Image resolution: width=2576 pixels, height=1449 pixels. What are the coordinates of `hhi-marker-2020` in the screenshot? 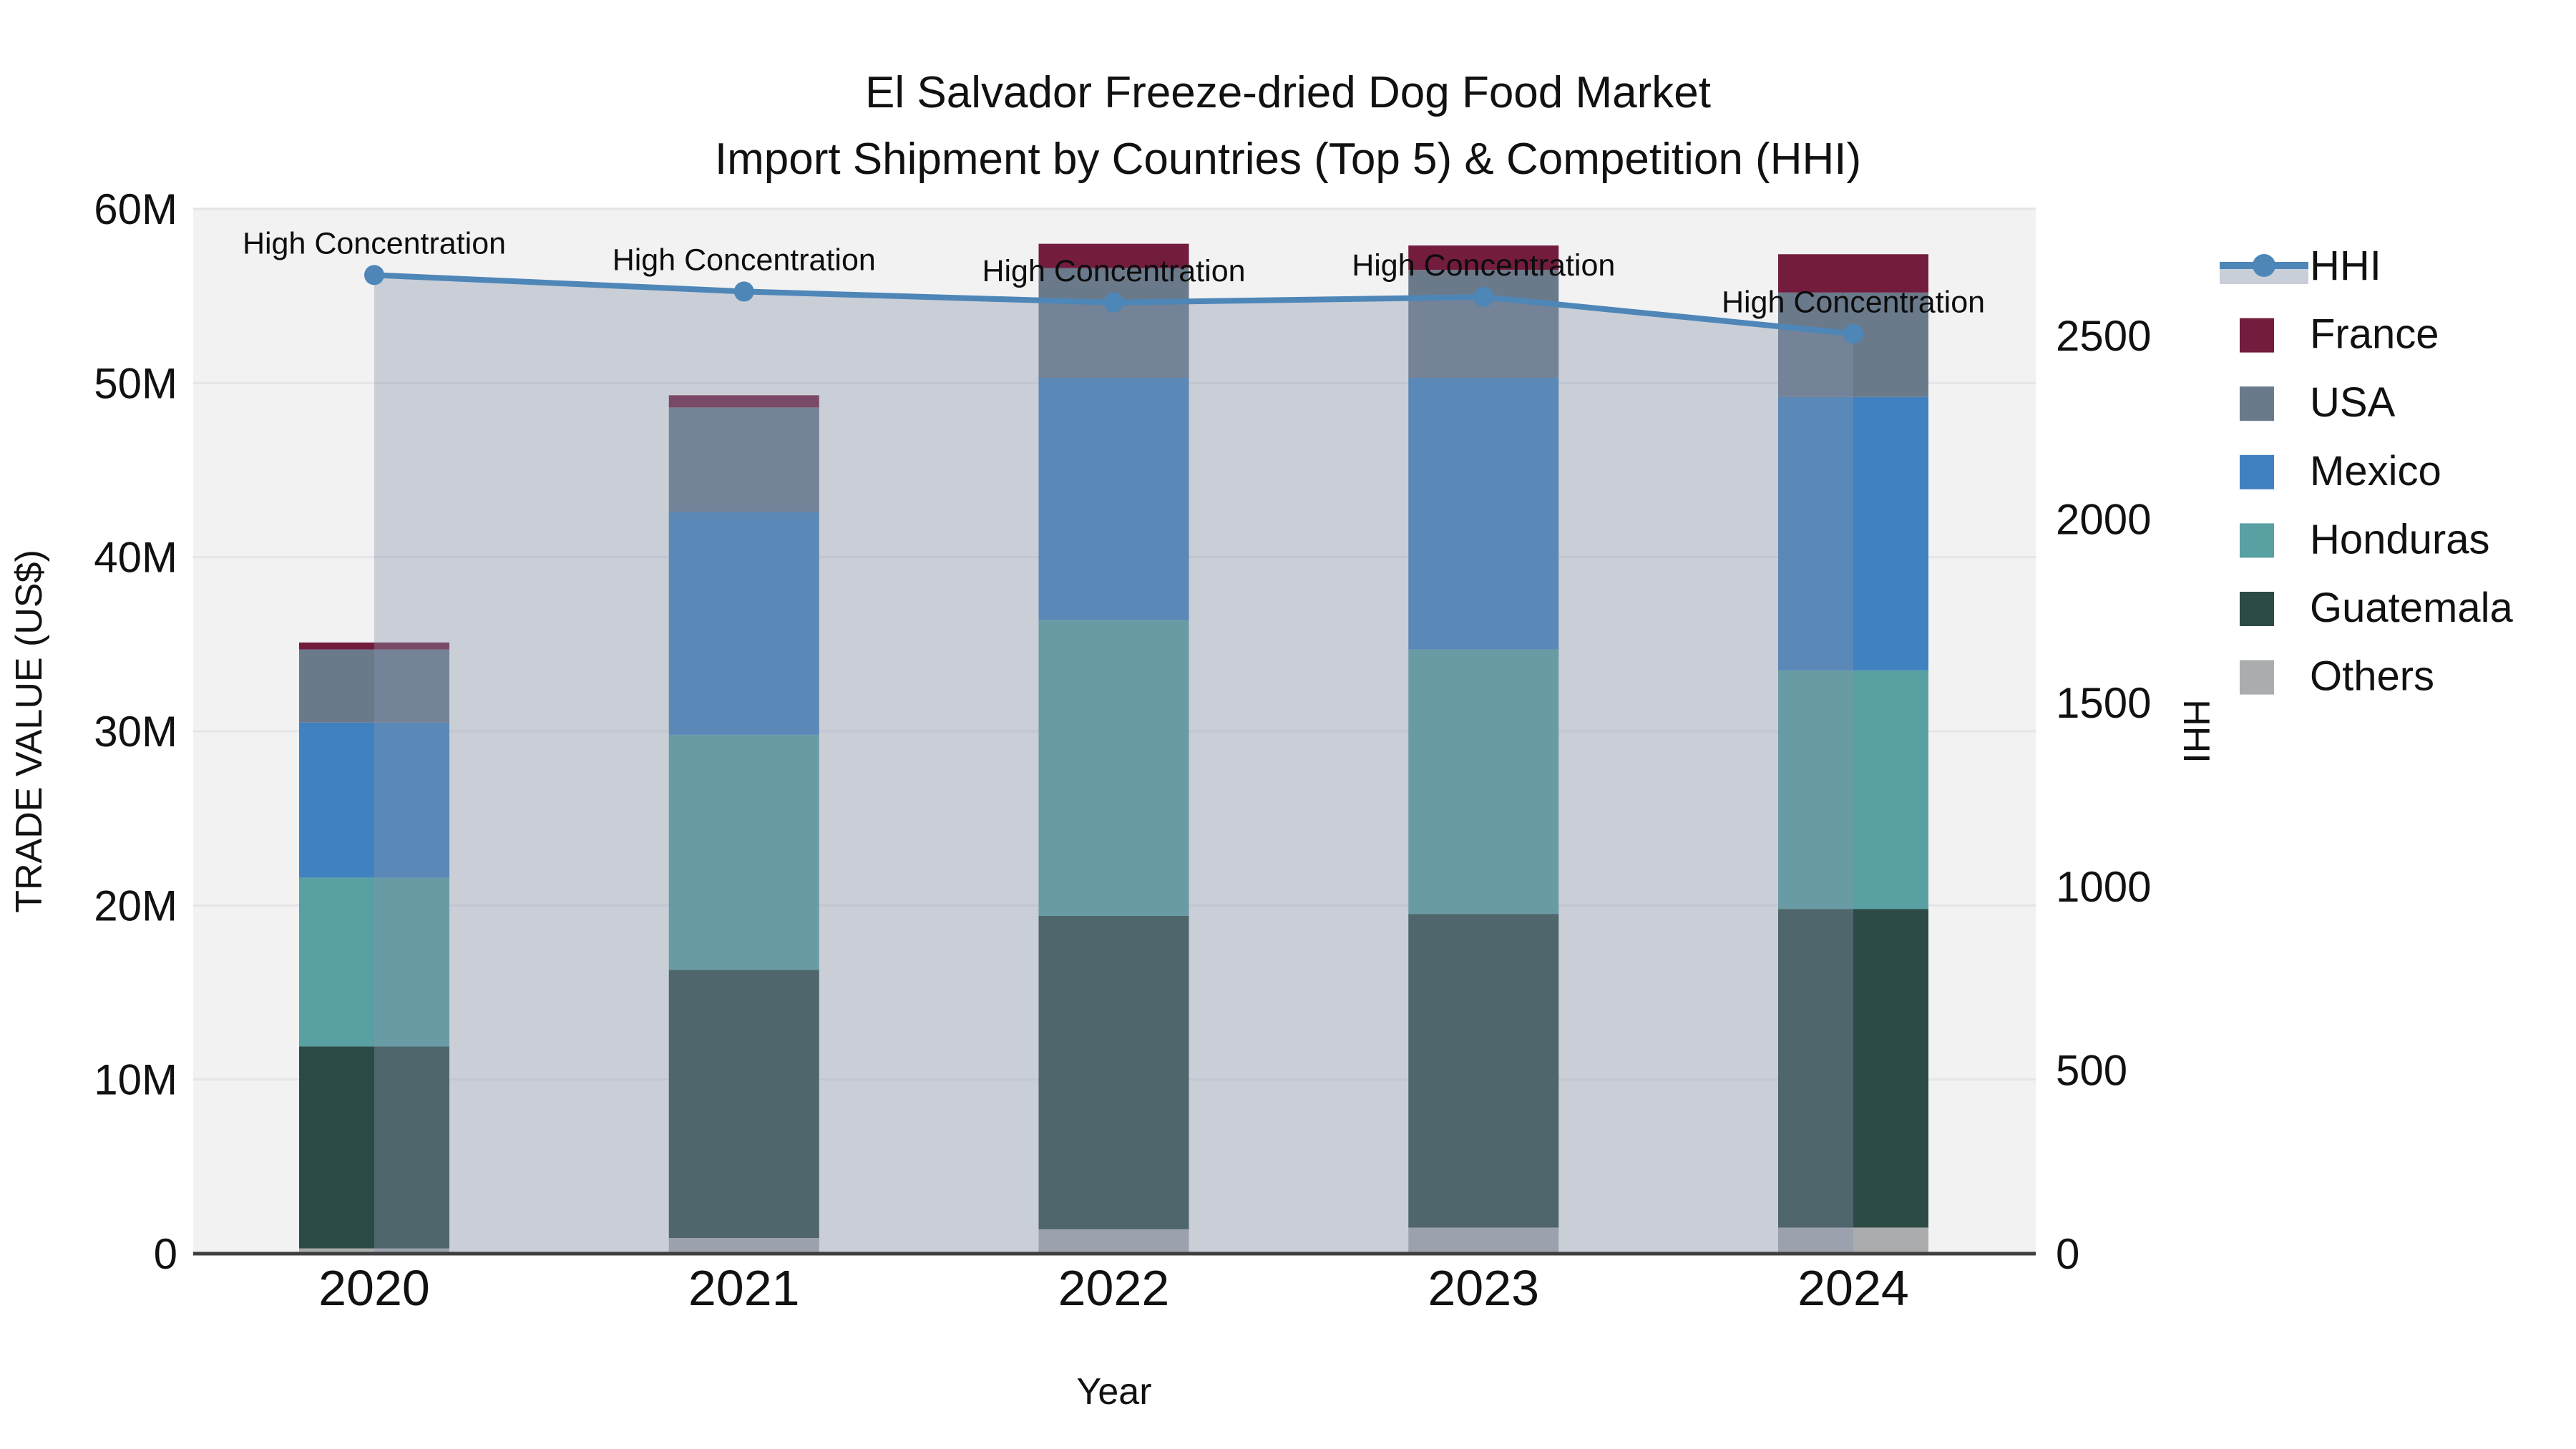 It's located at (374, 275).